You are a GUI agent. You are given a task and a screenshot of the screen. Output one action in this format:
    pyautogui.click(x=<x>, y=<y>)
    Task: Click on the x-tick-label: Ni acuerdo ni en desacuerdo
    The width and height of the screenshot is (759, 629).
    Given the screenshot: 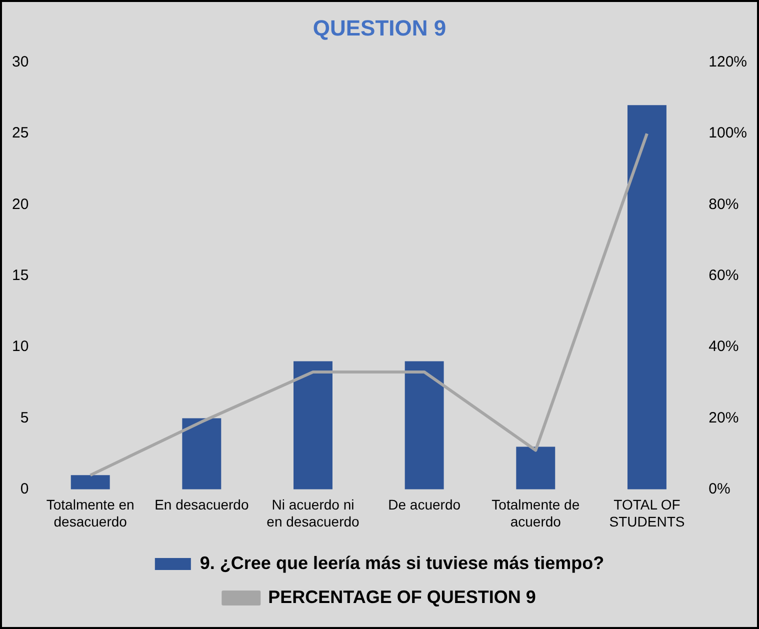 What is the action you would take?
    pyautogui.click(x=313, y=513)
    